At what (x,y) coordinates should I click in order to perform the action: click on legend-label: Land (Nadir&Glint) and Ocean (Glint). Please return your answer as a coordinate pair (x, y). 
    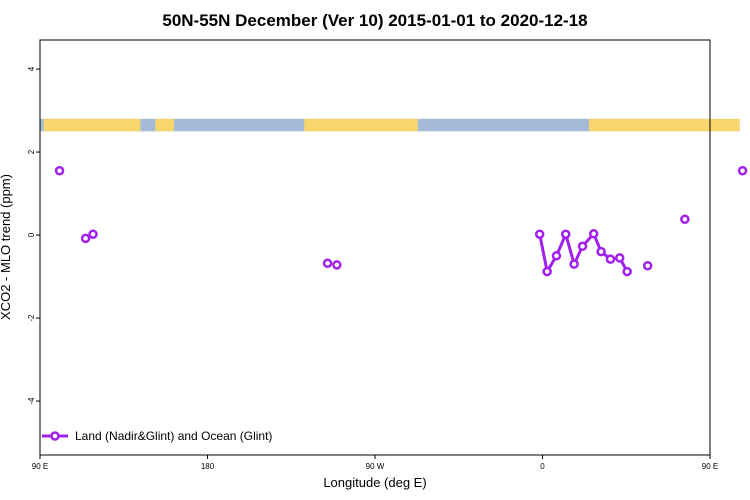
    Looking at the image, I should click on (173, 436).